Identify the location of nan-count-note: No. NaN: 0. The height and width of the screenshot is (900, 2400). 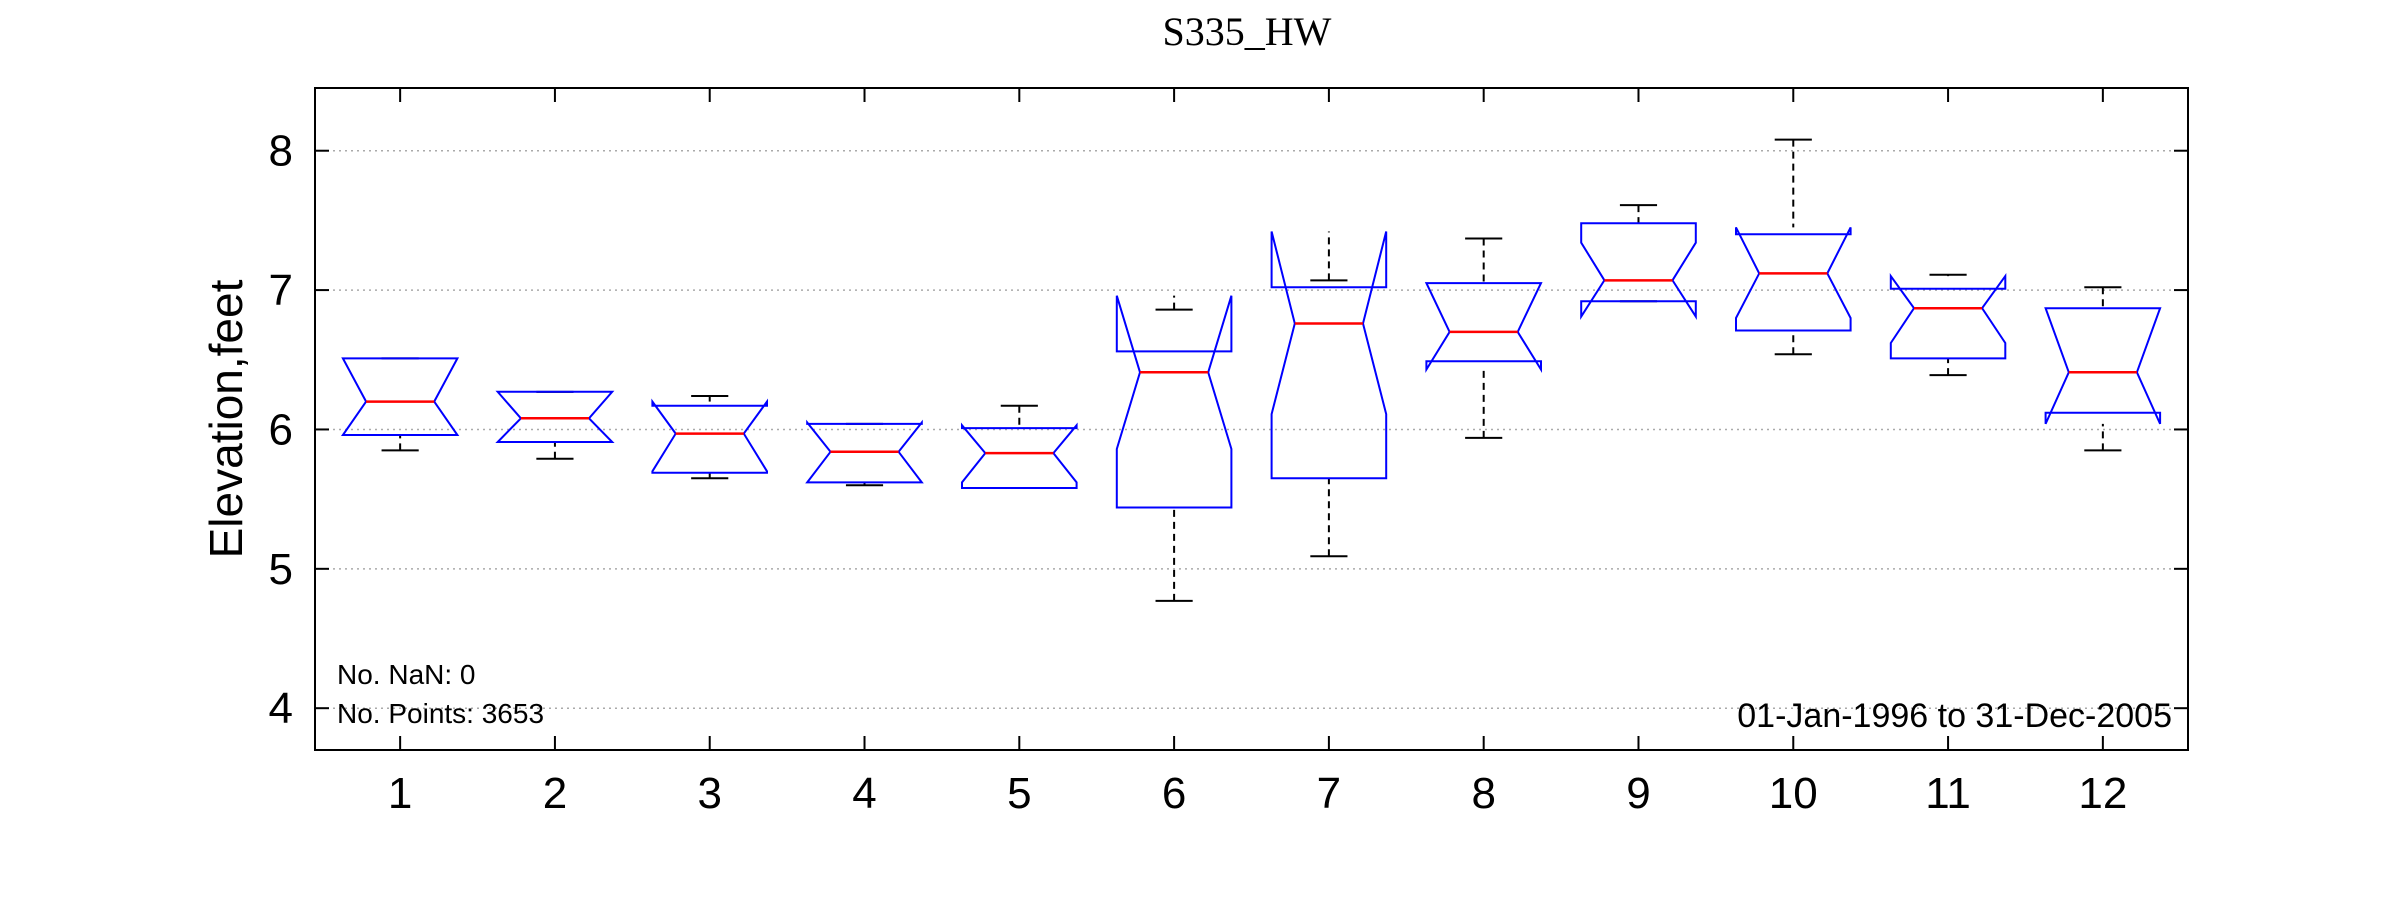
(406, 674).